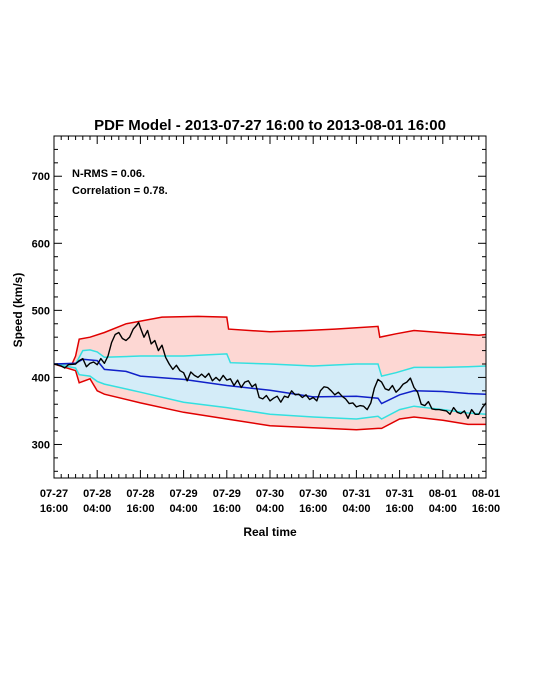  Describe the element at coordinates (54, 494) in the screenshot. I see `x-tick-label-date: 07-27` at that location.